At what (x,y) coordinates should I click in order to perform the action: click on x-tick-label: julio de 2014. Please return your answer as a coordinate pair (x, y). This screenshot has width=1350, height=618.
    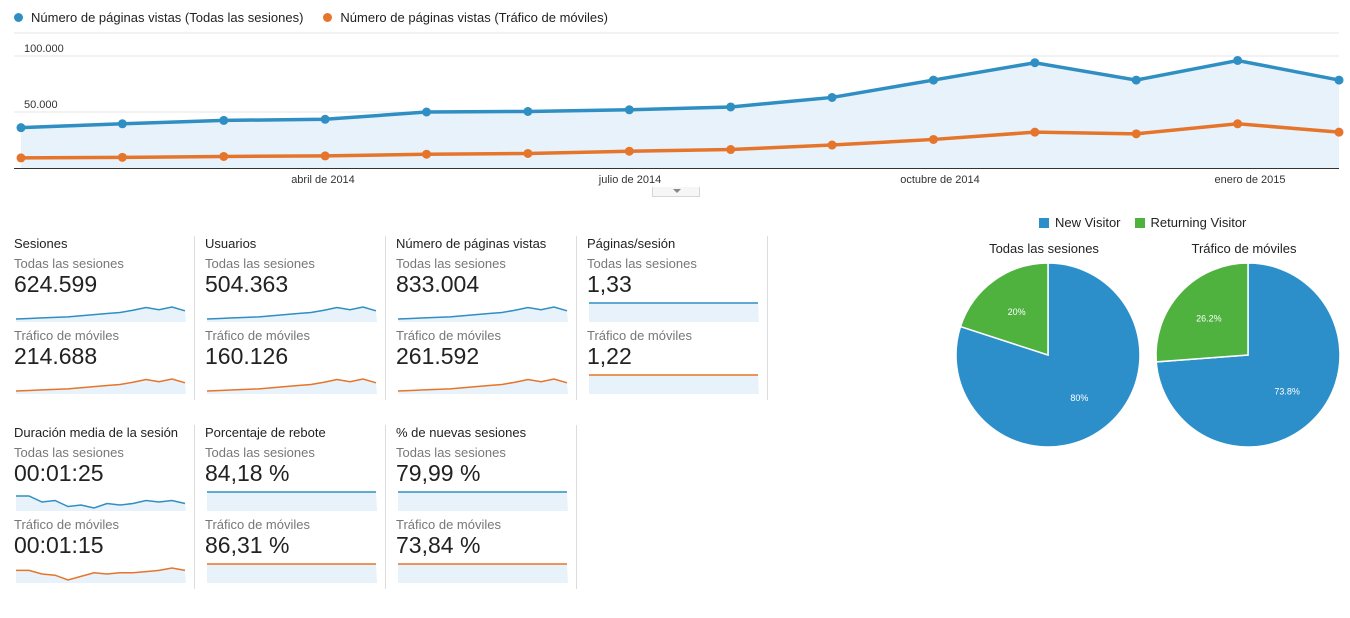
    Looking at the image, I should click on (629, 180).